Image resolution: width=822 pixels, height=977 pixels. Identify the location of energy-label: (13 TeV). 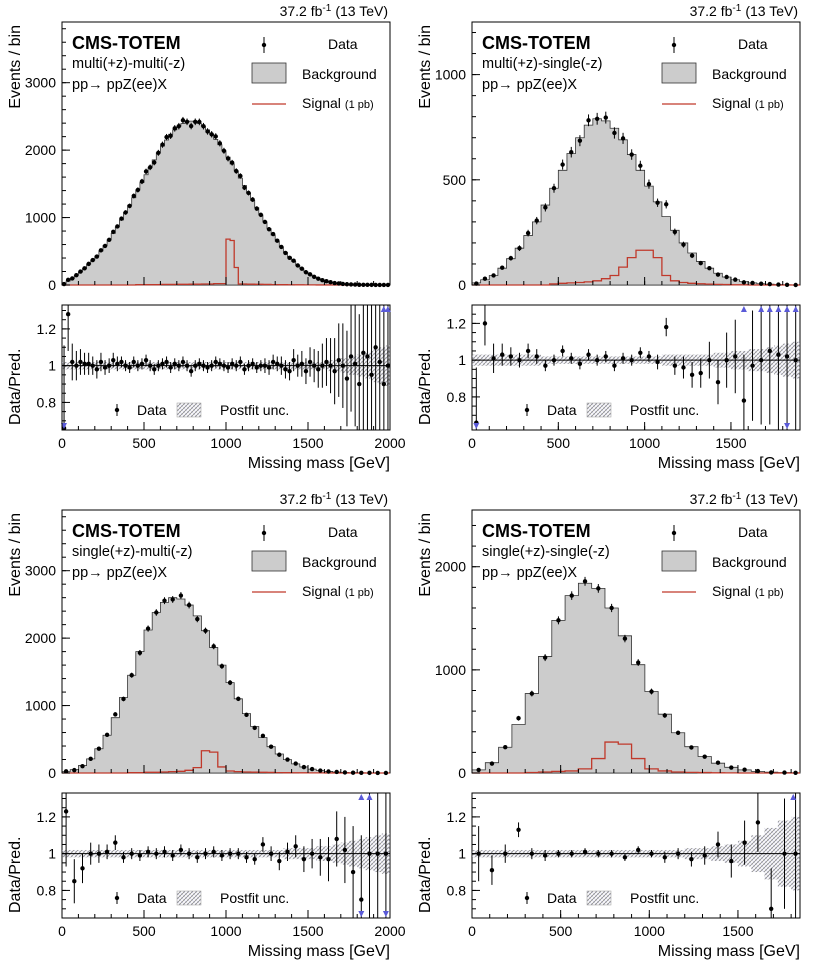
(361, 11).